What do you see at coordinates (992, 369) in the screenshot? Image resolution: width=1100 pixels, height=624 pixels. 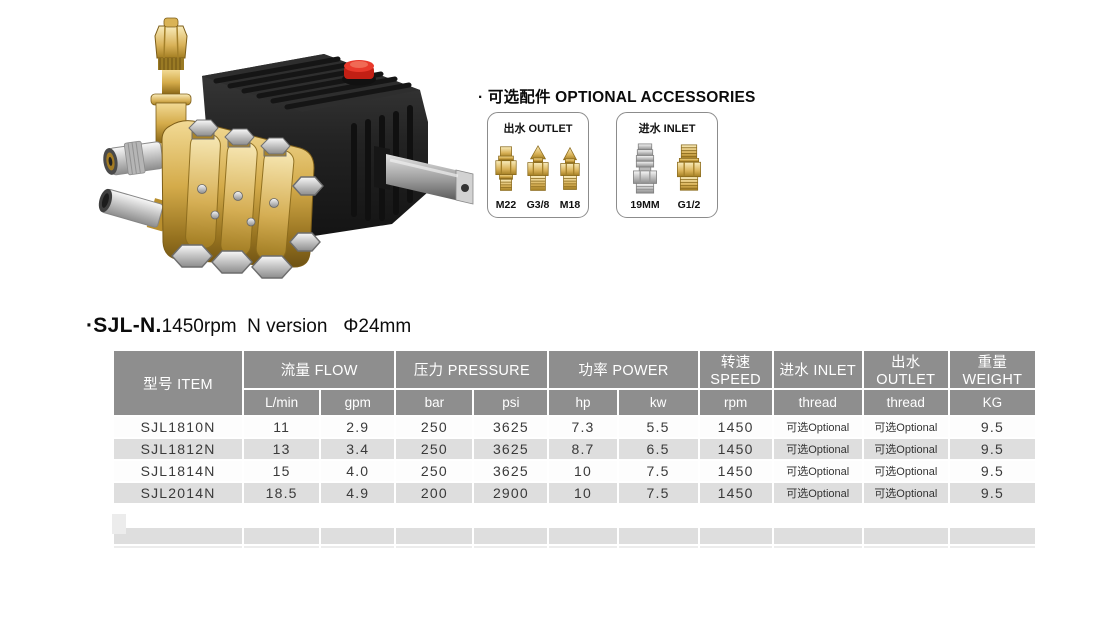 I see `col-header-weight: 重量 WEIGHT` at bounding box center [992, 369].